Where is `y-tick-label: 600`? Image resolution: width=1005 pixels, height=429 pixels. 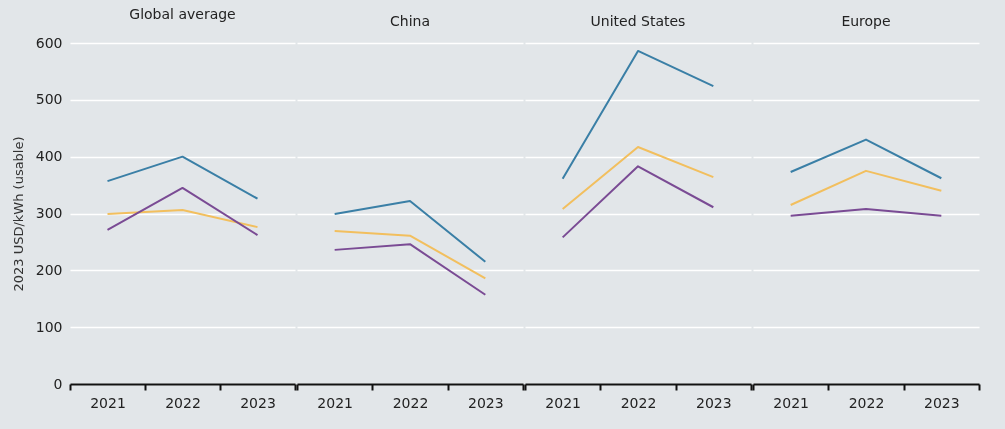
y-tick-label: 600 is located at coordinates (49, 42).